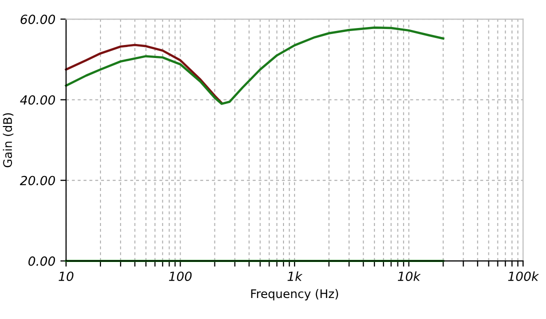  Describe the element at coordinates (38, 181) in the screenshot. I see `y-tick-label: 20.00` at that location.